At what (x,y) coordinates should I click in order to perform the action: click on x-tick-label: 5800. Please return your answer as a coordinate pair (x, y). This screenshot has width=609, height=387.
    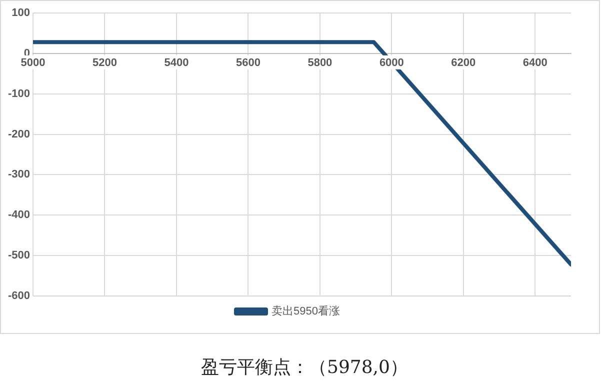
    Looking at the image, I should click on (320, 63).